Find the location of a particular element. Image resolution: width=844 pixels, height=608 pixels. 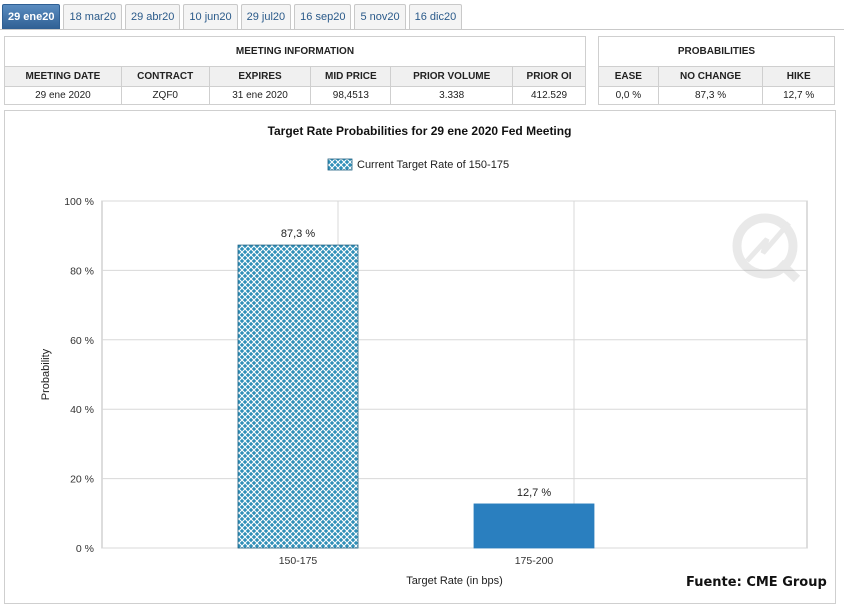

probability-cell-2: 12,7 % is located at coordinates (798, 95).